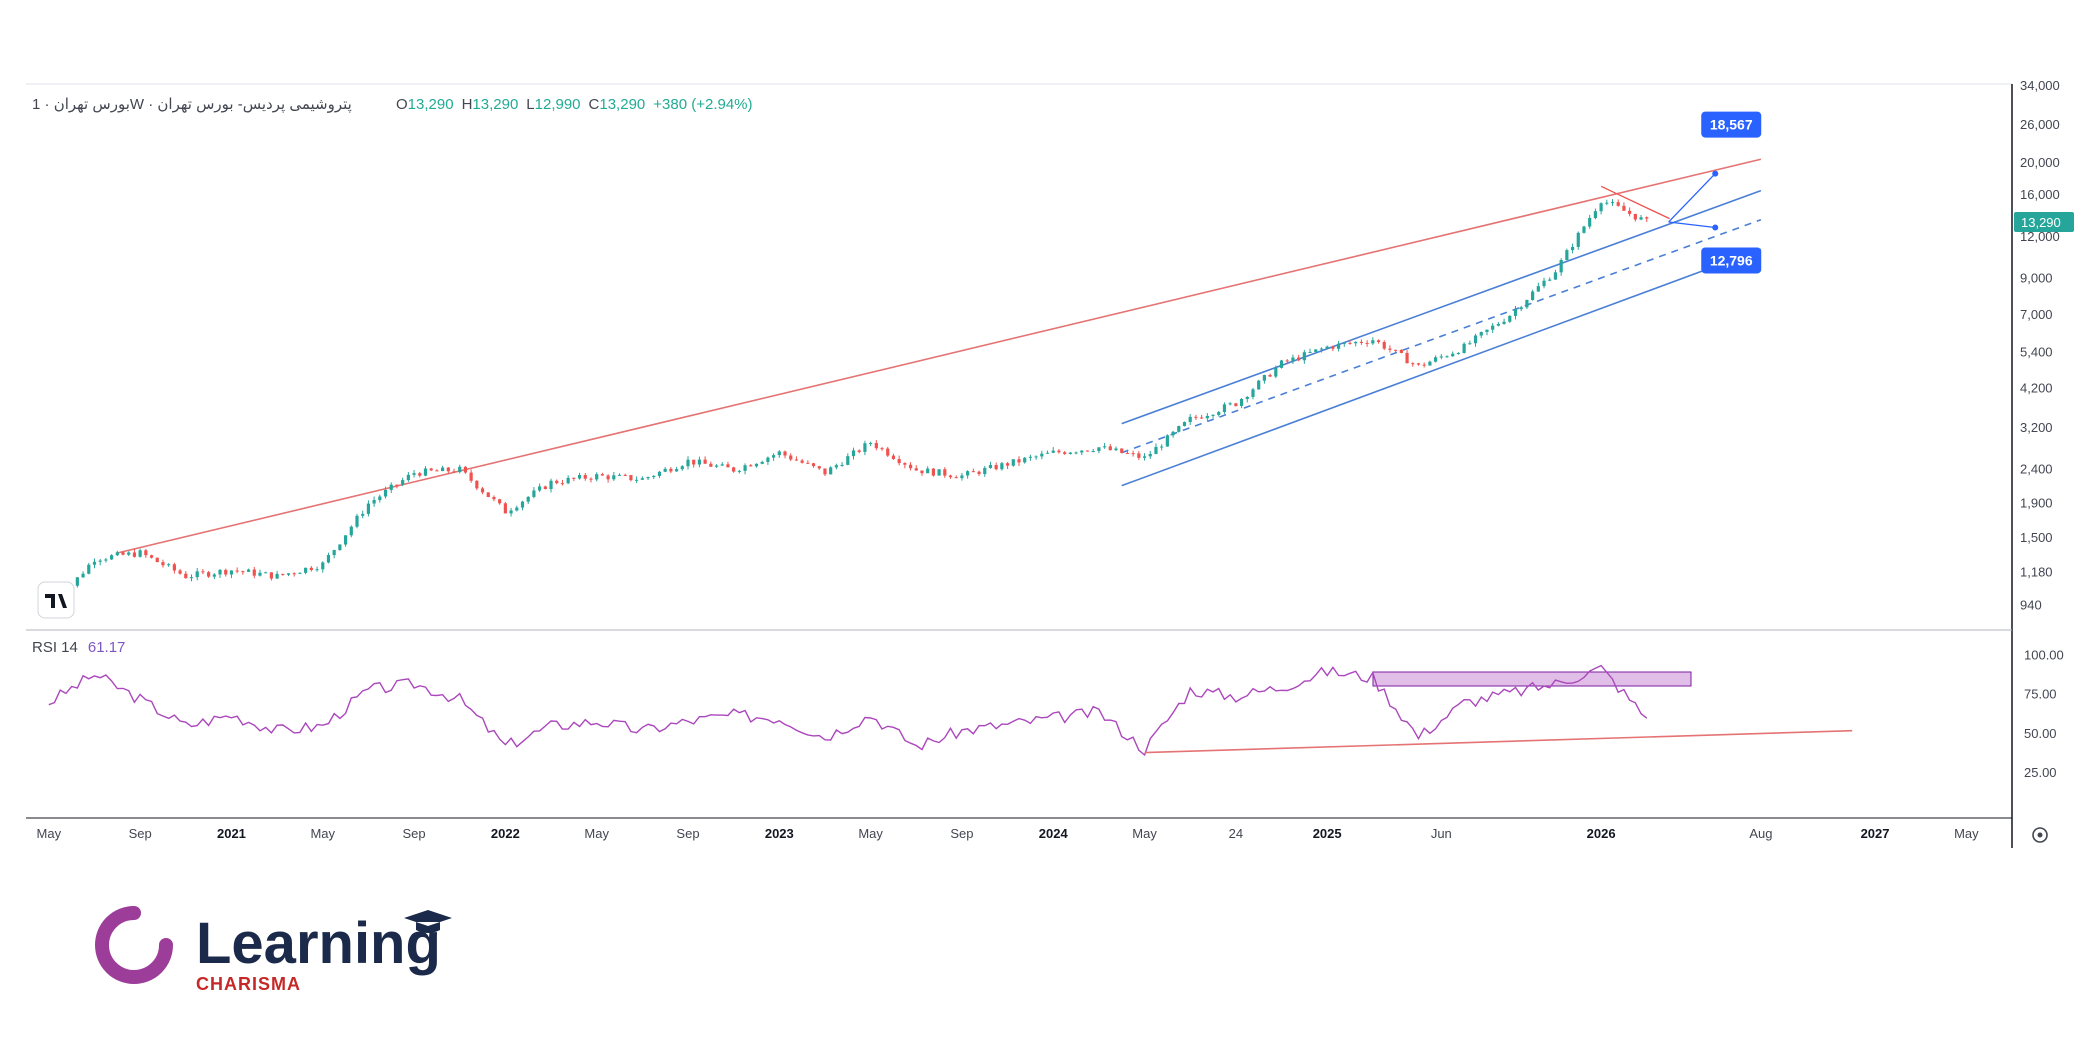 Image resolution: width=2084 pixels, height=1064 pixels. What do you see at coordinates (1236, 833) in the screenshot?
I see `time-tick-label: 24` at bounding box center [1236, 833].